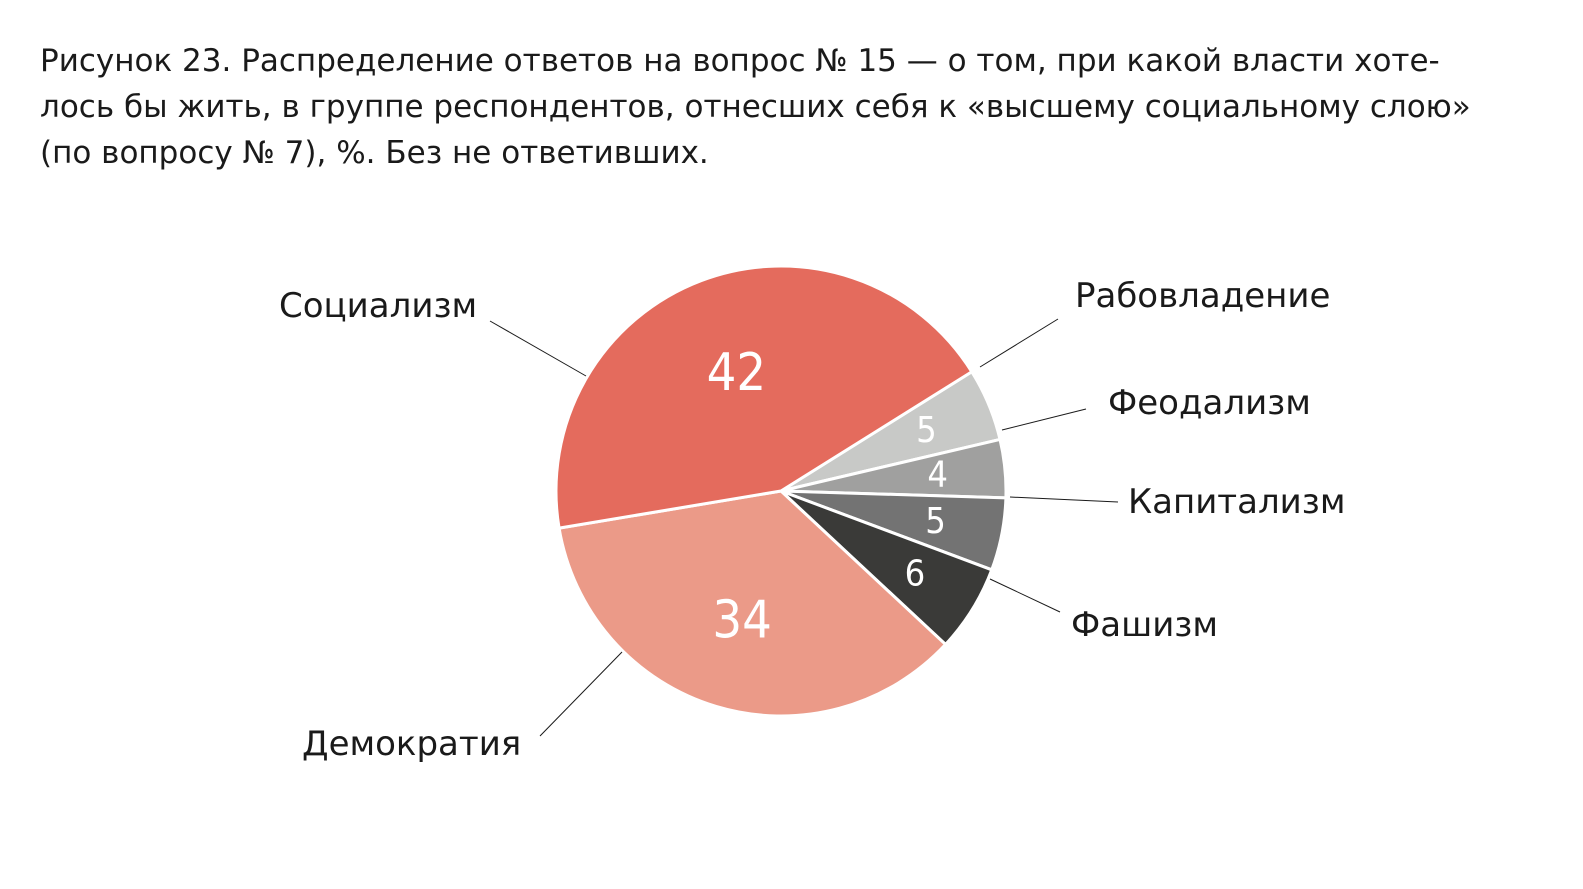  Describe the element at coordinates (378, 306) in the screenshot. I see `category-label-6: Социализм` at that location.